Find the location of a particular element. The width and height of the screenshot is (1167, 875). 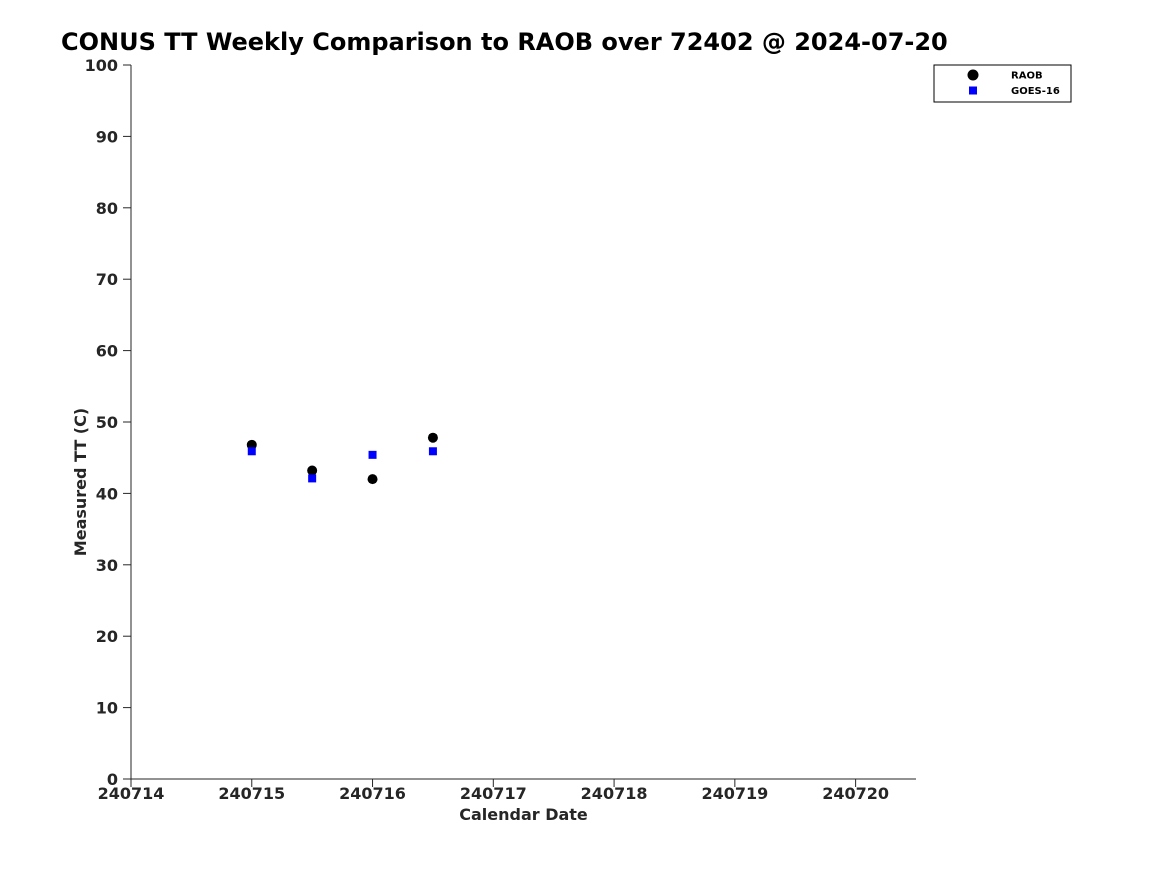

y-tick-label: 100 is located at coordinates (101, 65).